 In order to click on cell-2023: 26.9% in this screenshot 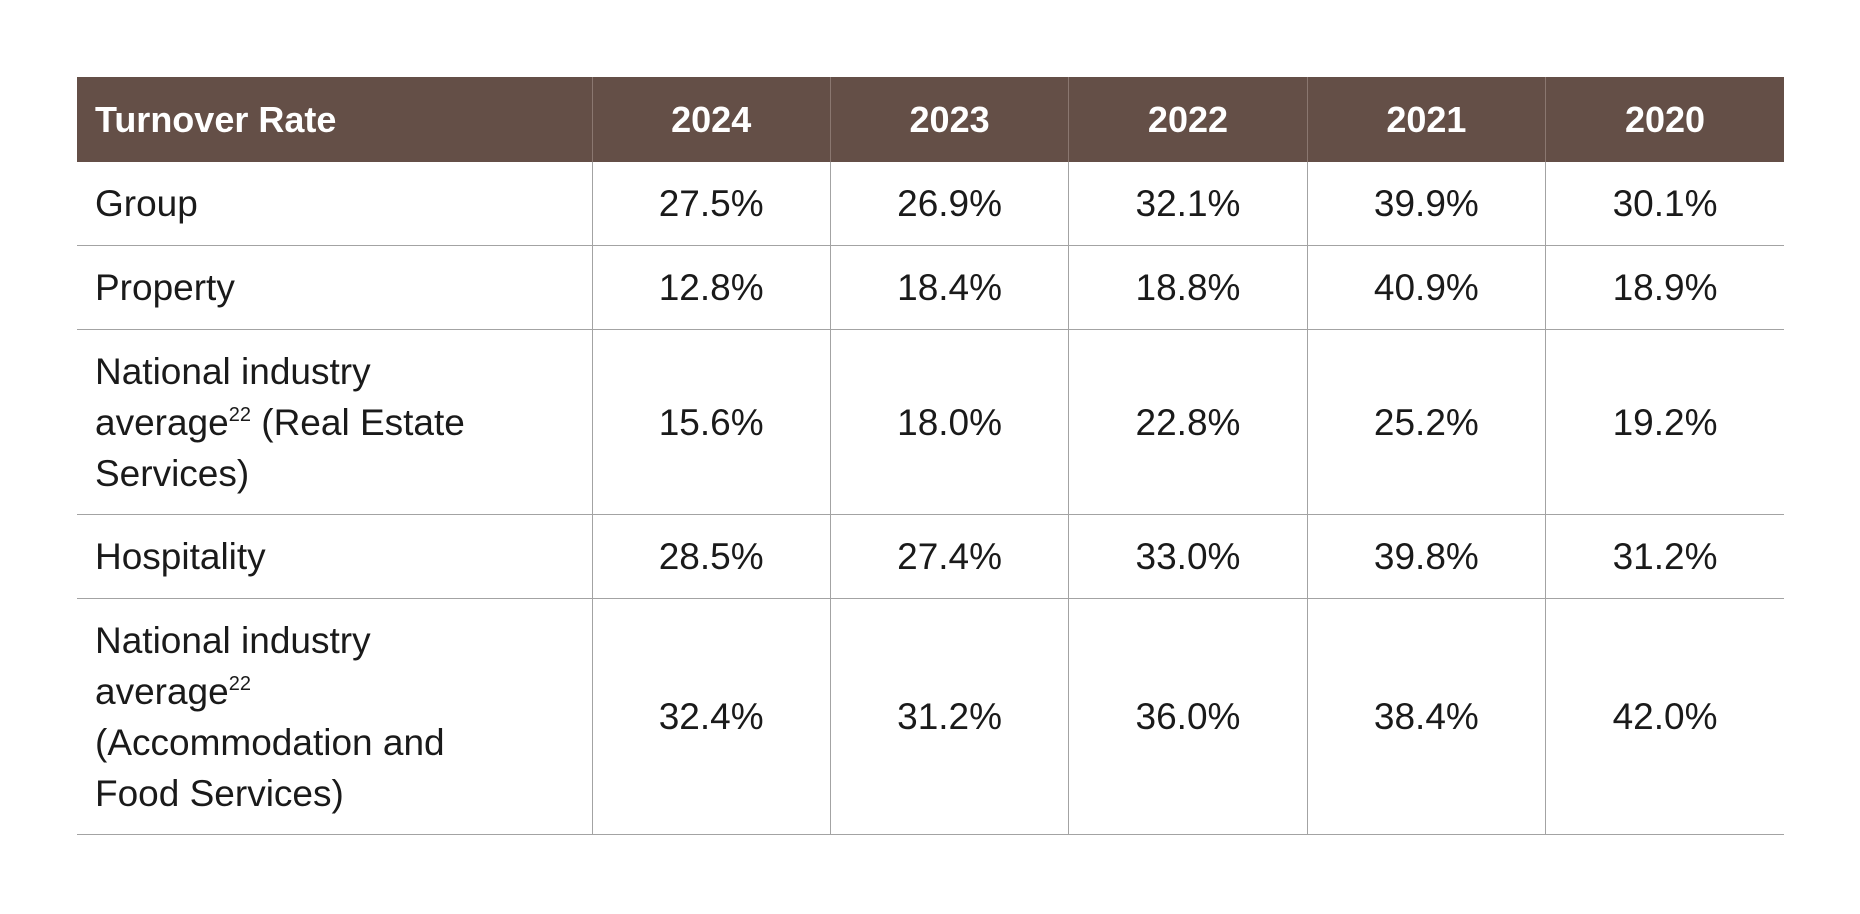, I will do `click(949, 204)`.